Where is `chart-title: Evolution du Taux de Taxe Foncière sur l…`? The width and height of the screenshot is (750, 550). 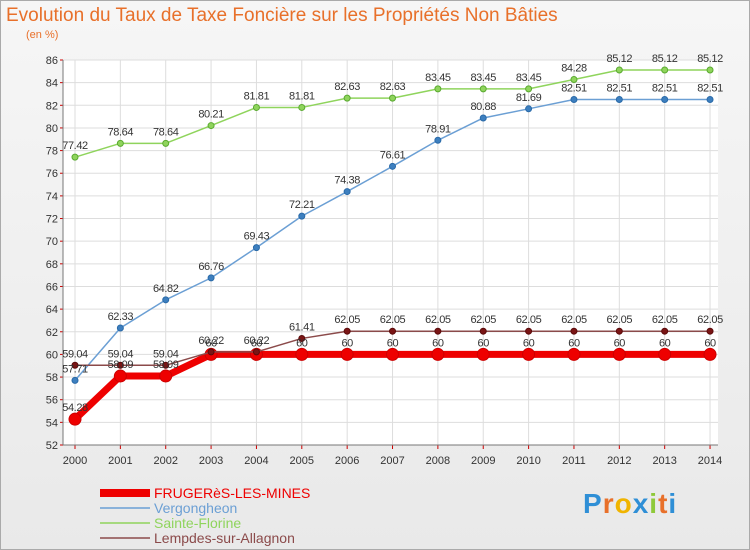 chart-title: Evolution du Taux de Taxe Foncière sur l… is located at coordinates (282, 15).